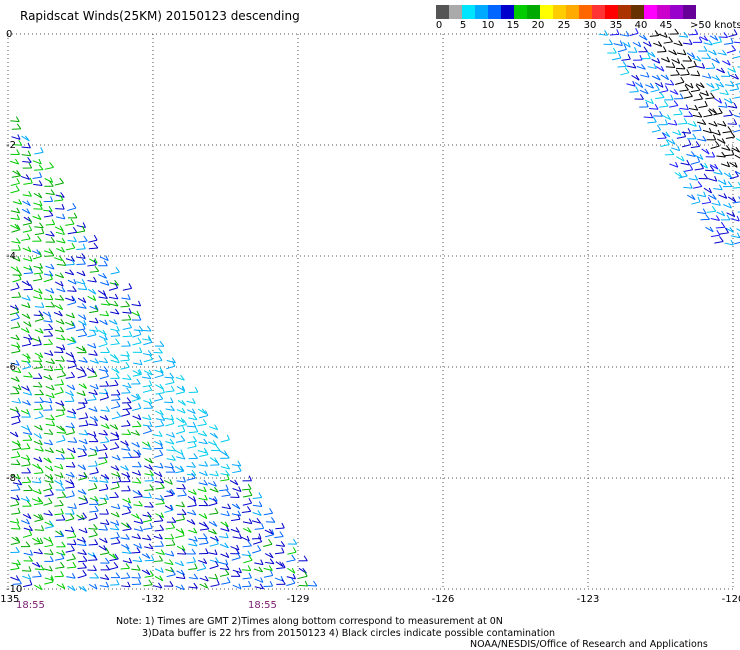 The image size is (740, 650). I want to click on latitude-tick-label: -8, so click(11, 478).